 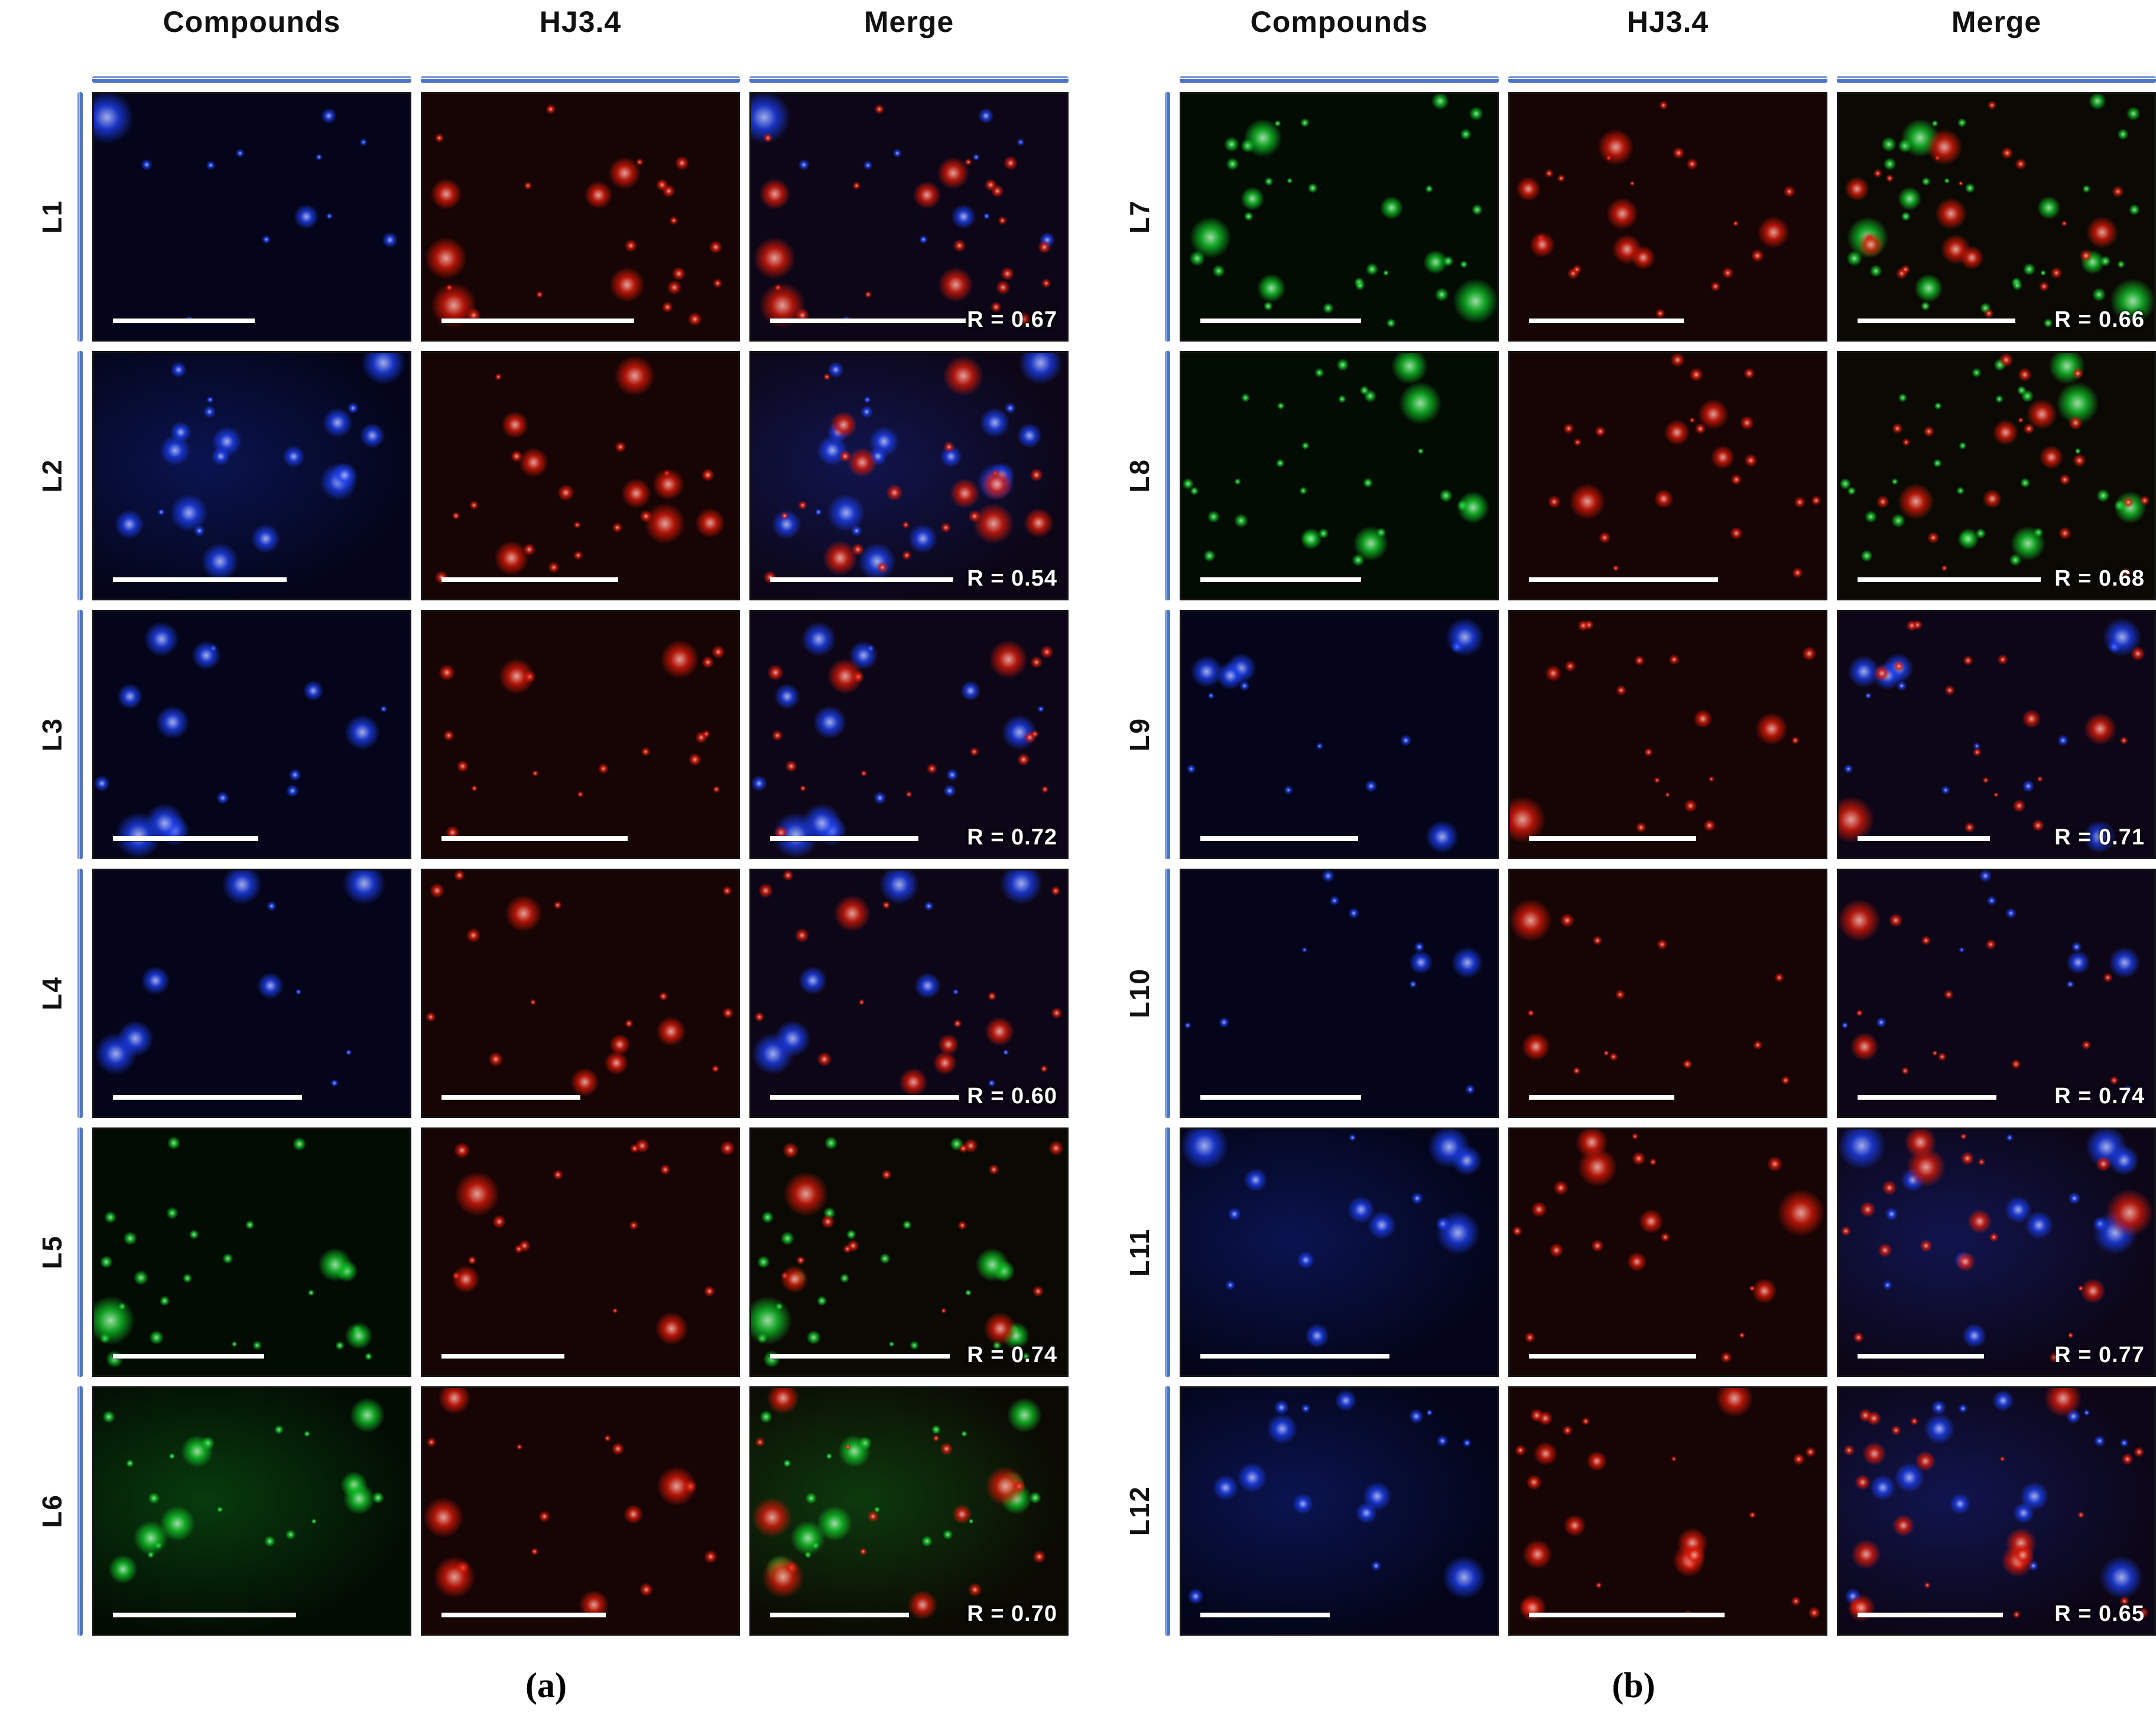 What do you see at coordinates (53, 734) in the screenshot?
I see `row-header-l3: L3` at bounding box center [53, 734].